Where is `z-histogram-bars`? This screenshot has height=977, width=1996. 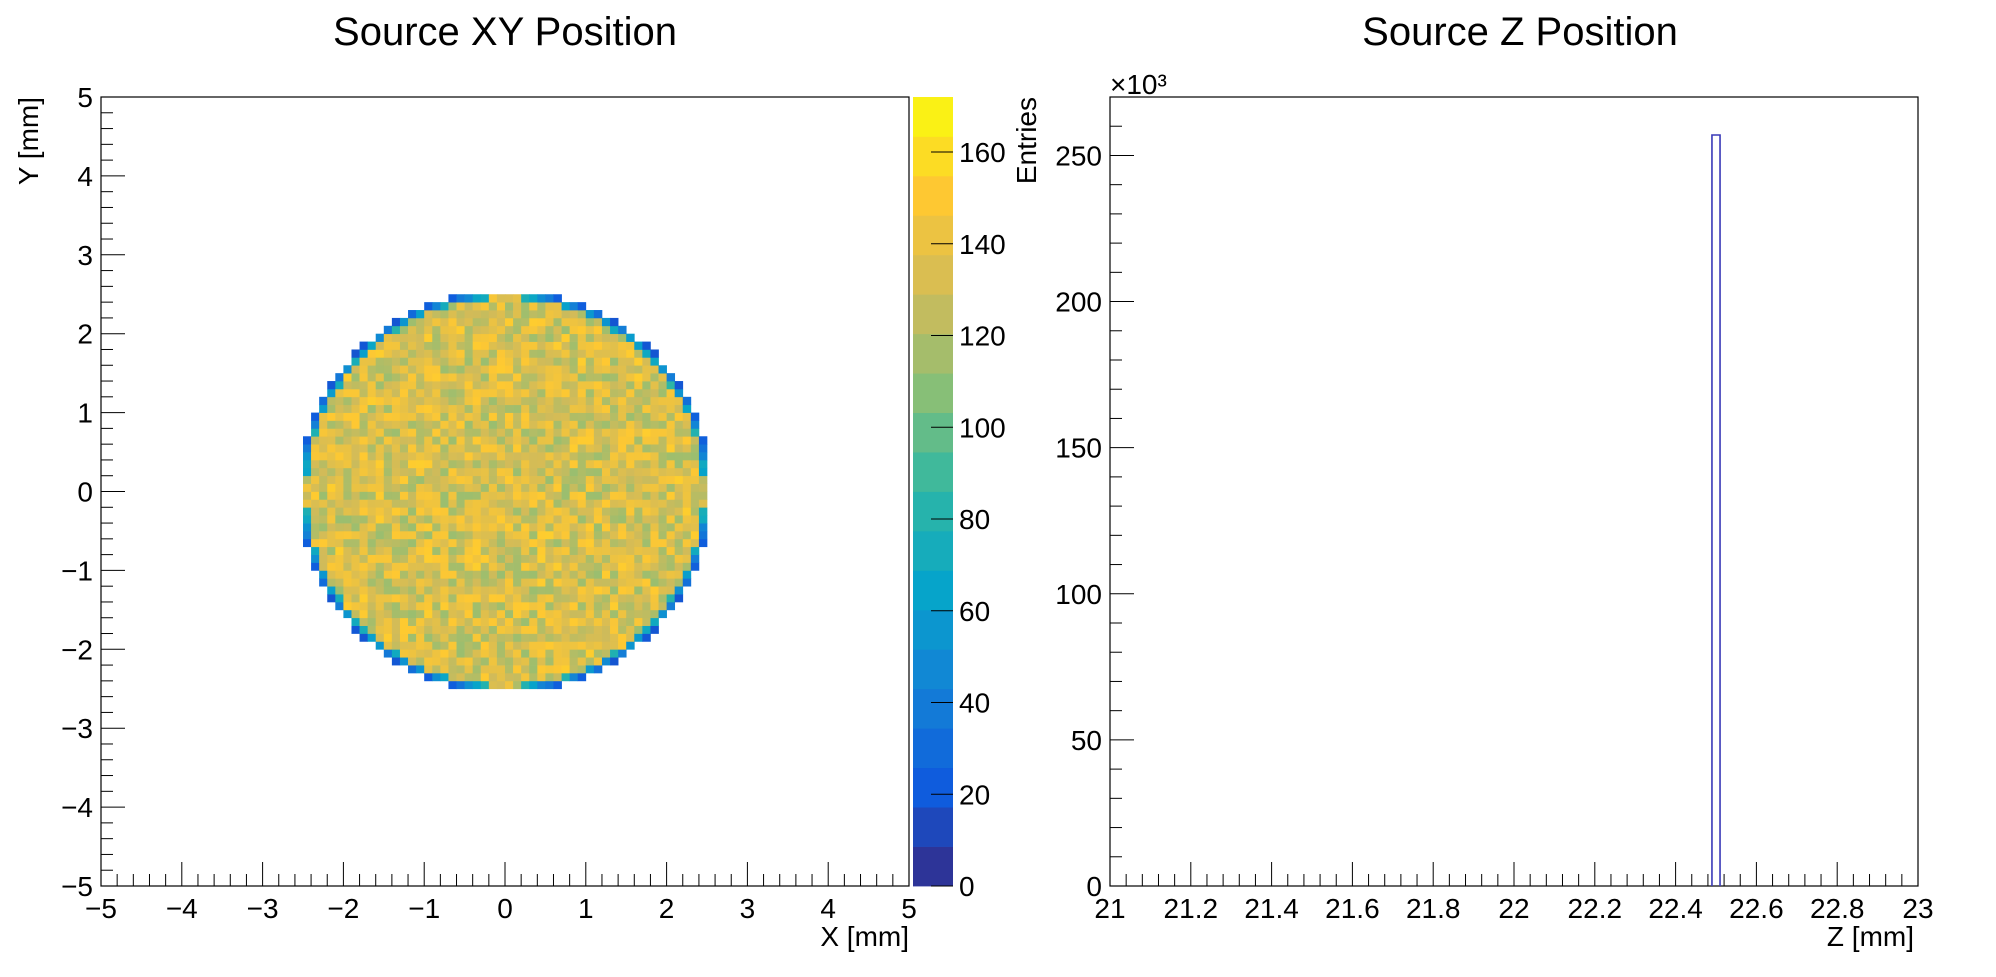
z-histogram-bars is located at coordinates (1716, 510).